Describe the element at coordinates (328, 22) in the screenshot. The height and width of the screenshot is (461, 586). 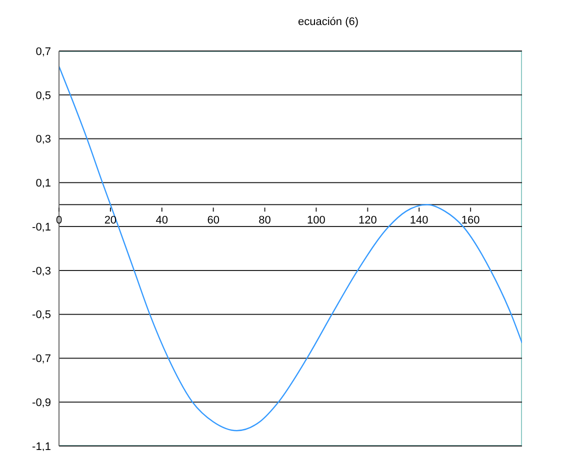
I see `chart-title: ecuación (6)` at that location.